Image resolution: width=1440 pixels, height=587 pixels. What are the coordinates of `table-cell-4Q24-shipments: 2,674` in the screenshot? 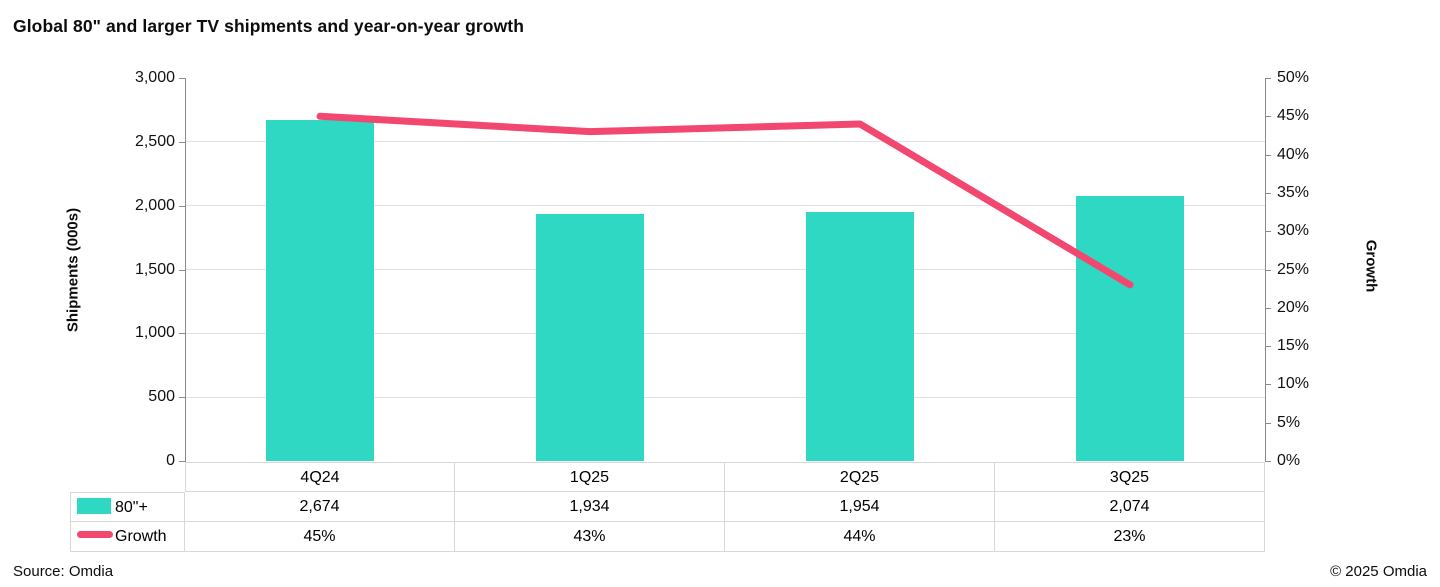 It's located at (320, 507).